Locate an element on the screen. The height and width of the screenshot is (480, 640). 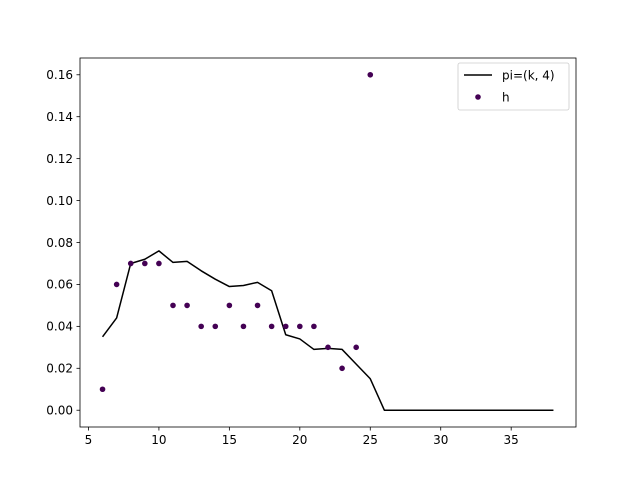
x-tick-label: 30 is located at coordinates (440, 440).